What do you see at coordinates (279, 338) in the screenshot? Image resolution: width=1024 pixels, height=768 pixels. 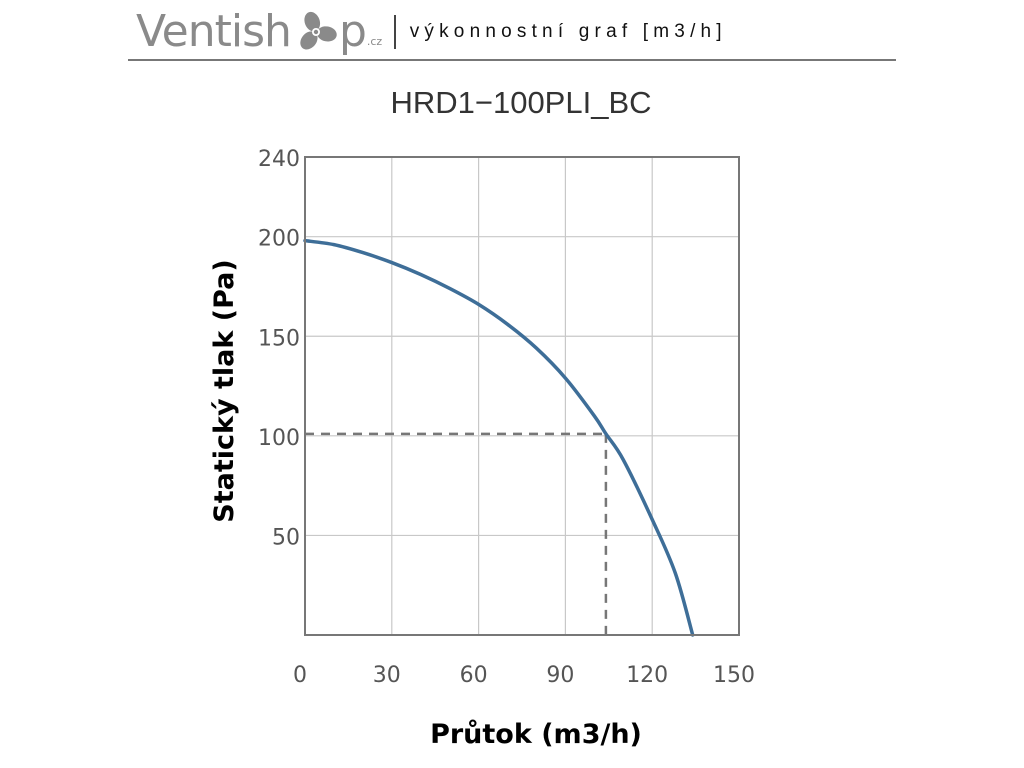 I see `y-tick-label: 150` at bounding box center [279, 338].